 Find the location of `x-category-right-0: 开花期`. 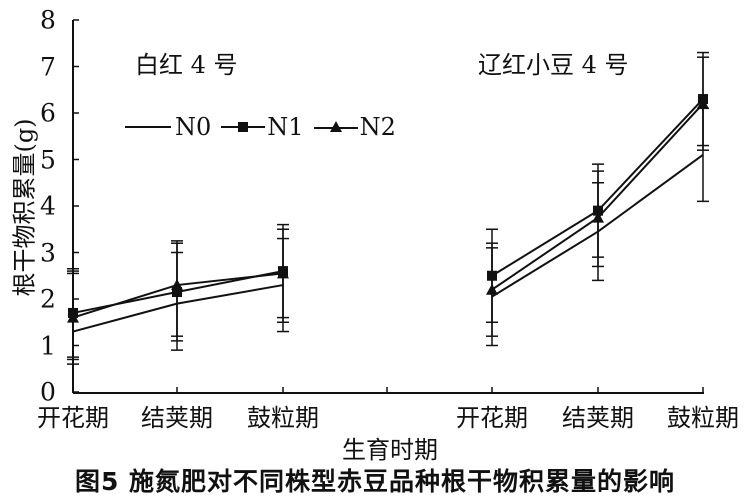

x-category-right-0: 开花期 is located at coordinates (492, 418).